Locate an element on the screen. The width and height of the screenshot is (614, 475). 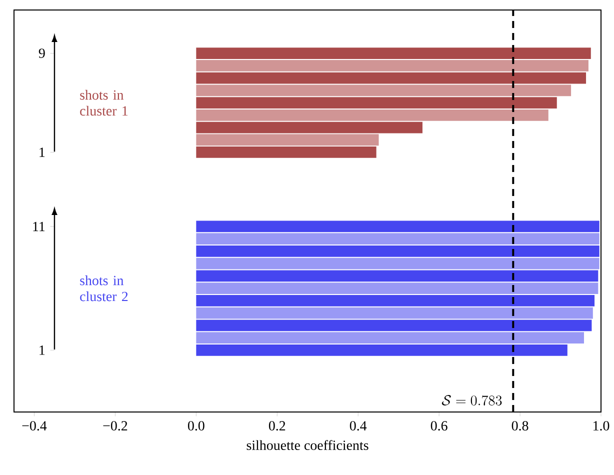
x-tick-label: 0.6 is located at coordinates (439, 426).